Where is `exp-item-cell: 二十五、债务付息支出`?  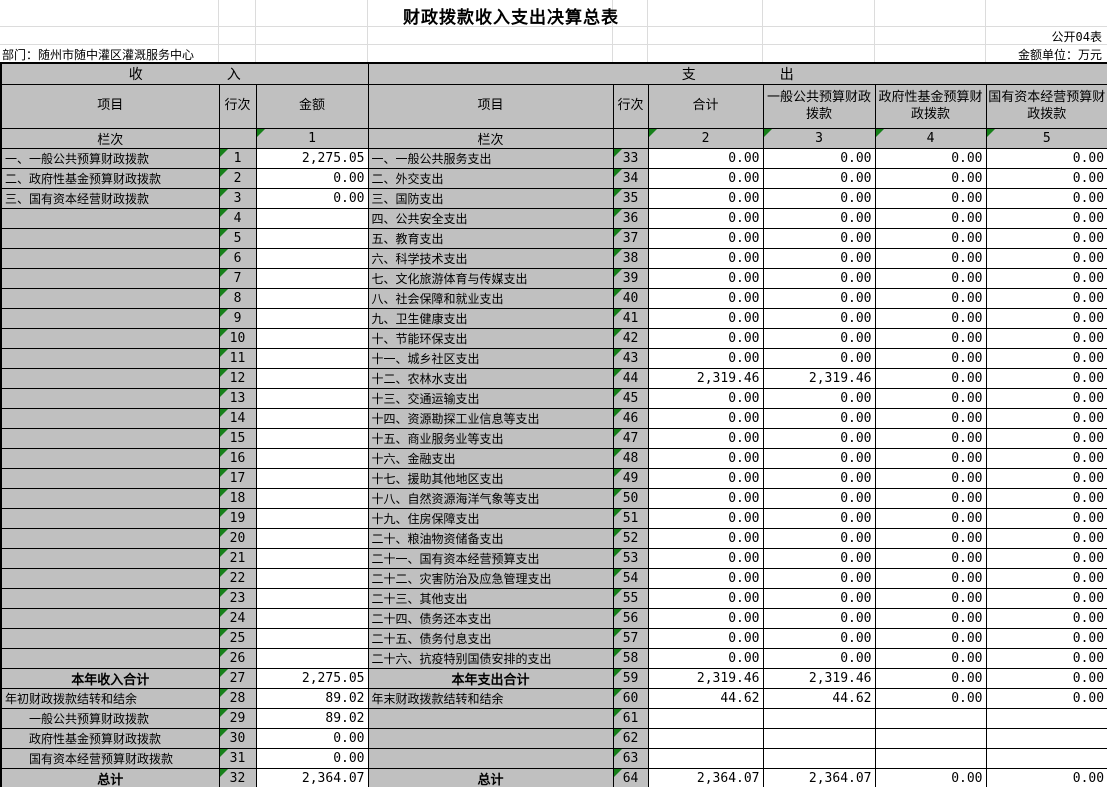 exp-item-cell: 二十五、债务付息支出 is located at coordinates (490, 638).